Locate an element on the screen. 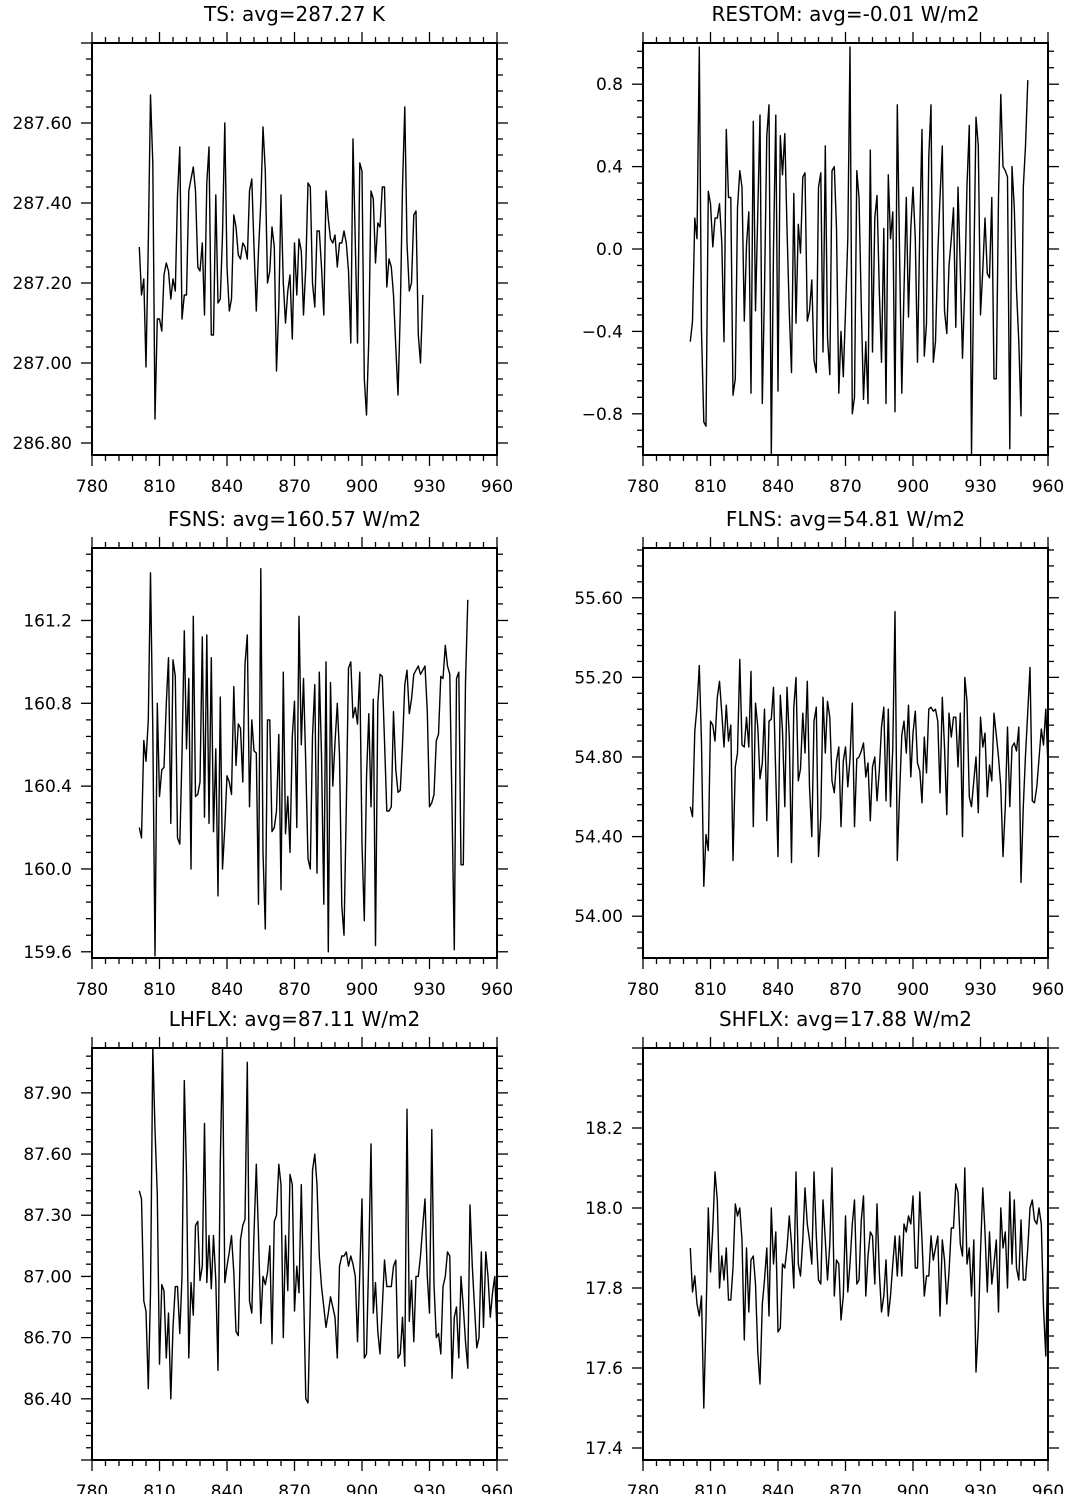 This screenshot has height=1494, width=1067. y-tick-label: −0.8 is located at coordinates (602, 415).